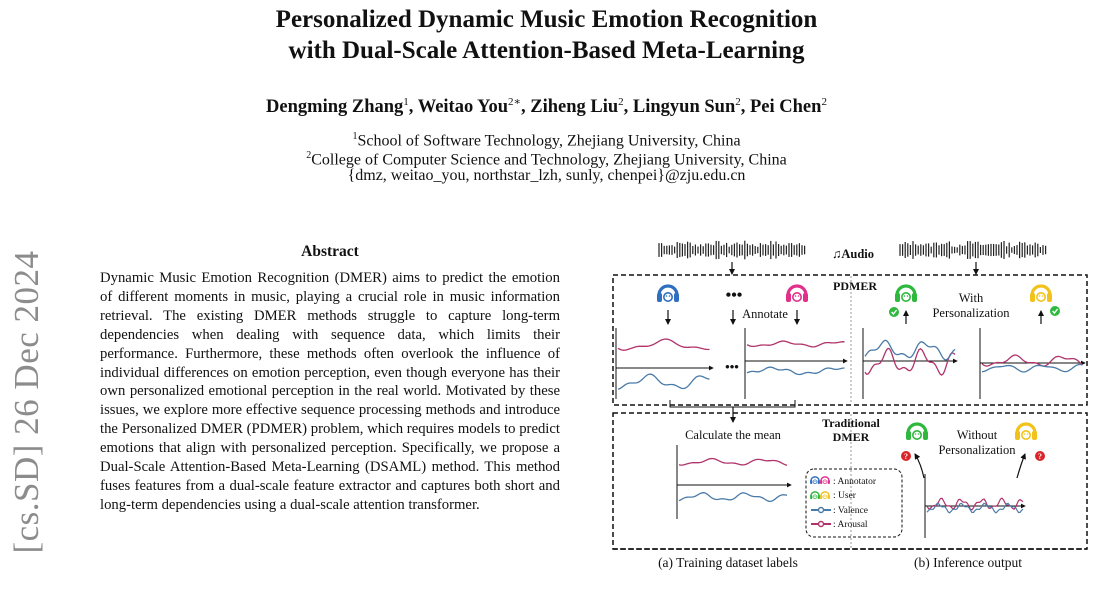  I want to click on audio-waveform-right, so click(973, 250).